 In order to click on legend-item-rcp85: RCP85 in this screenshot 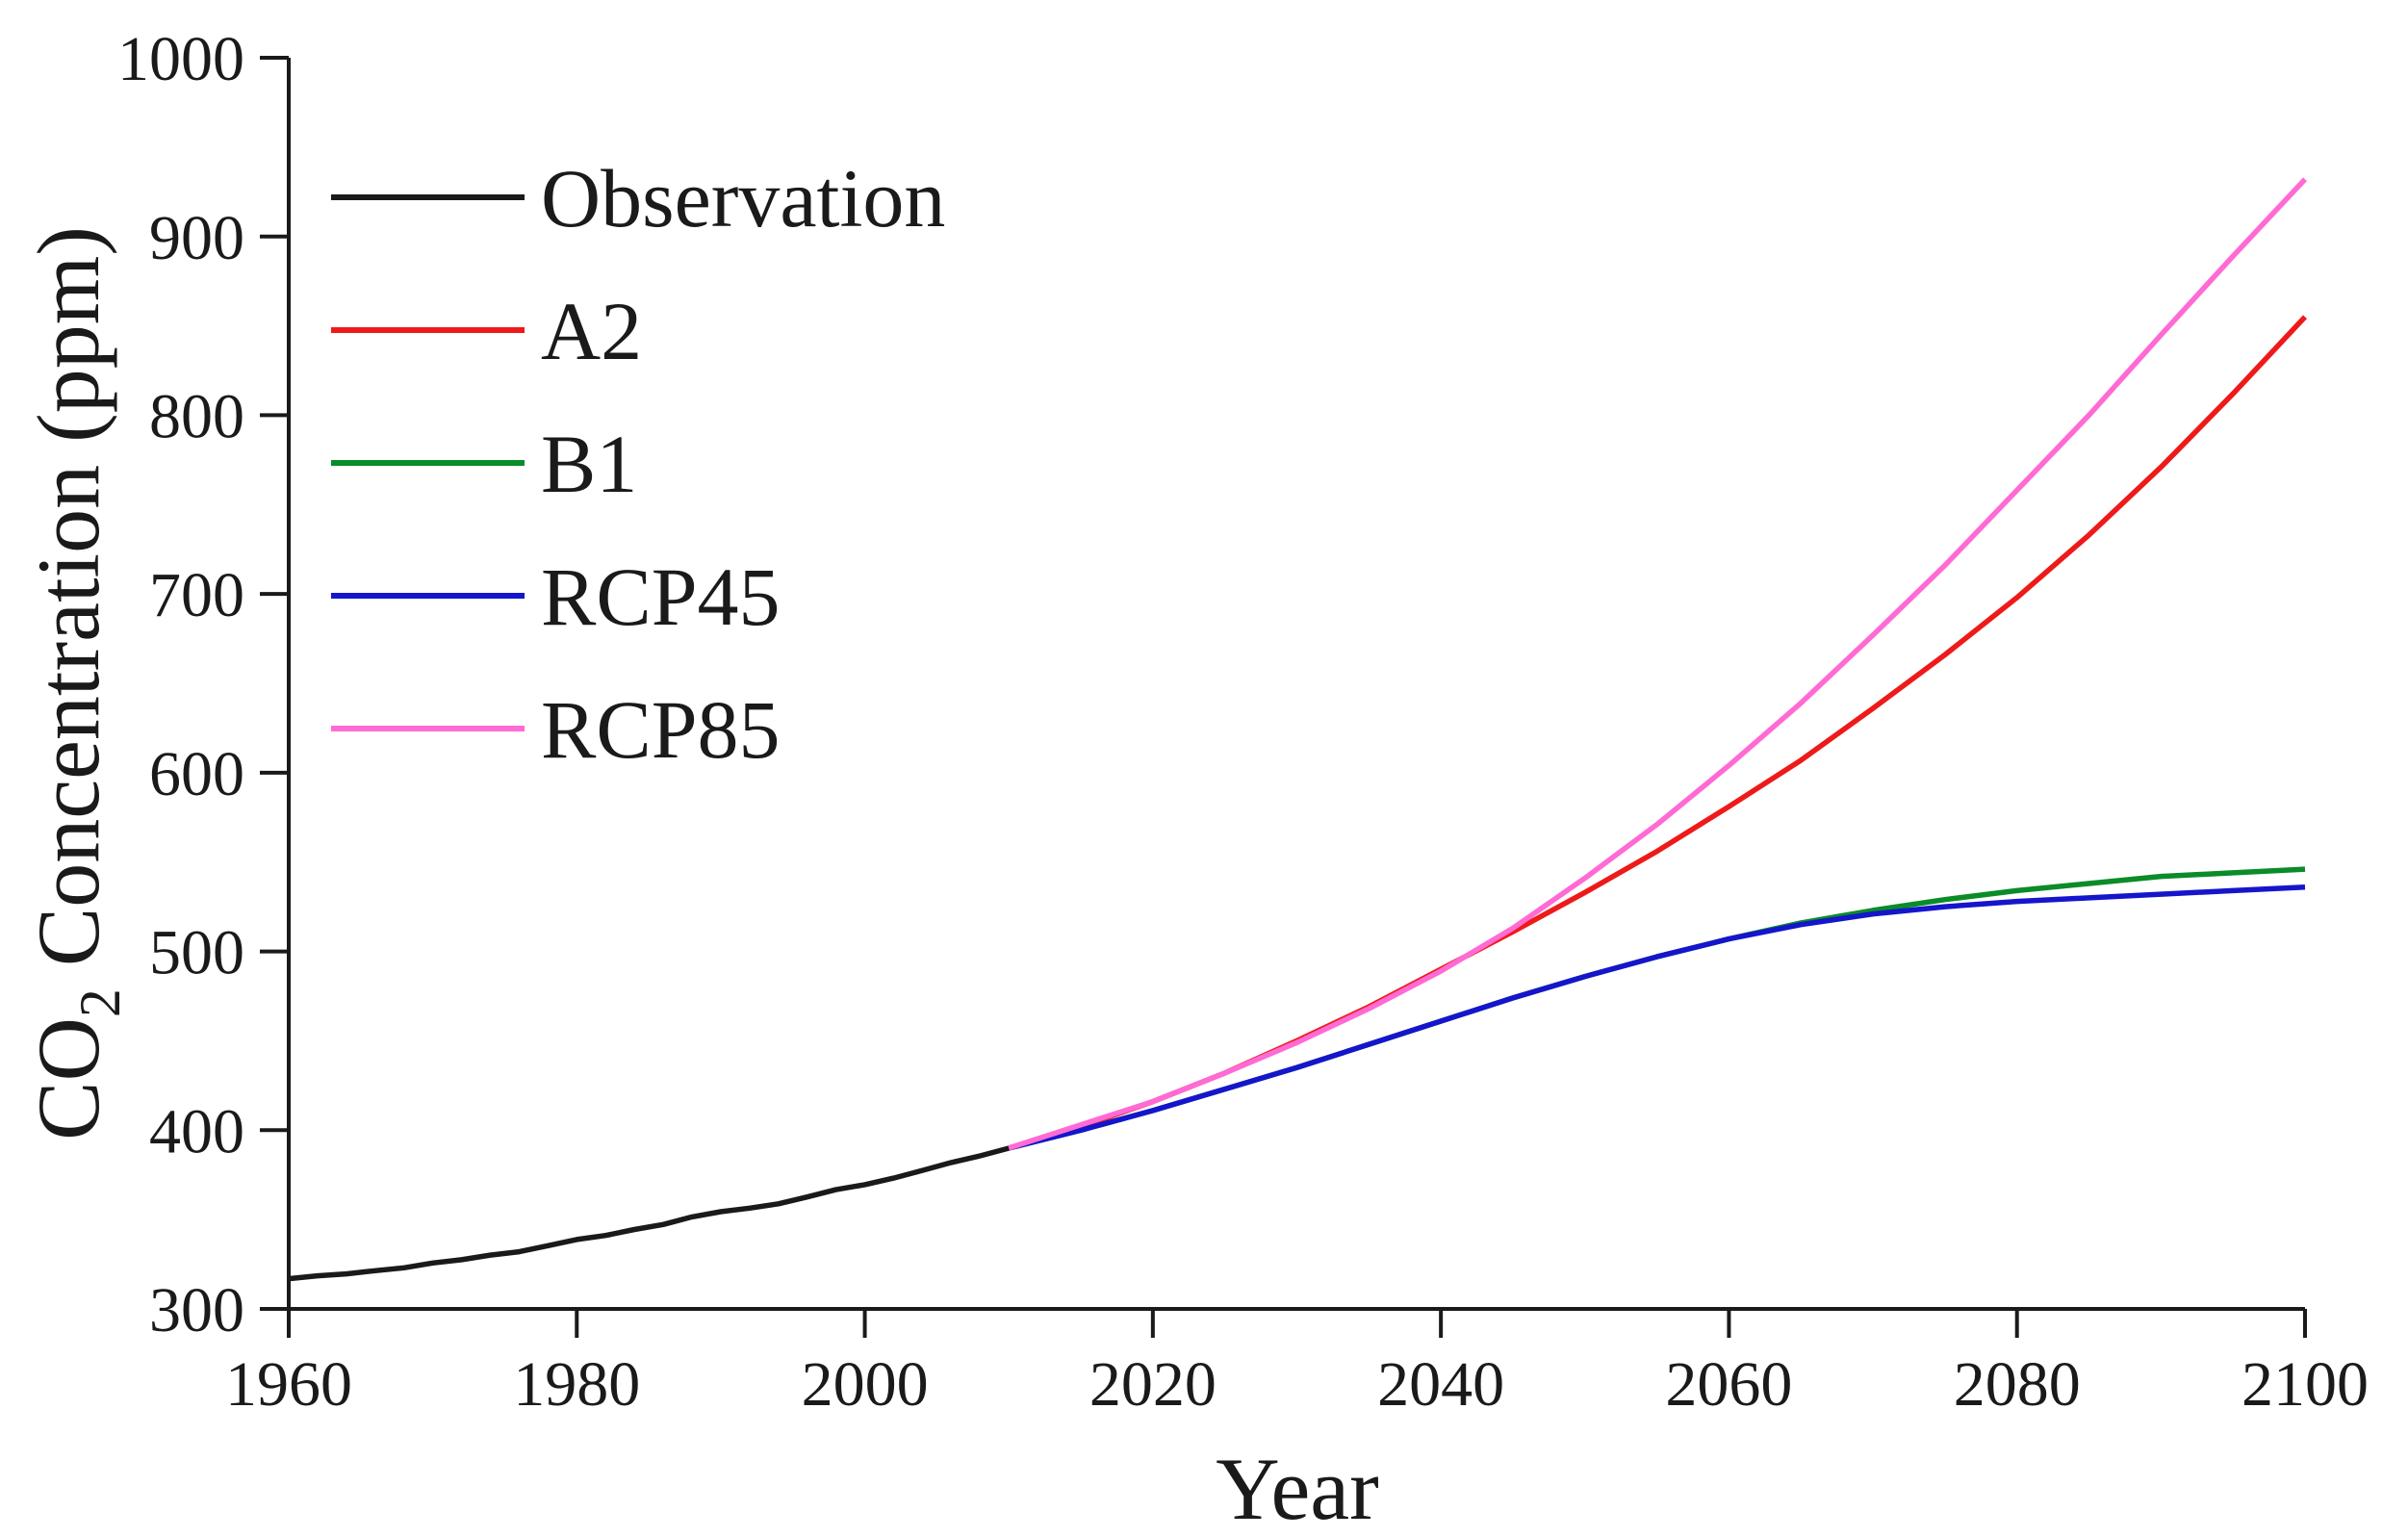, I will do `click(556, 729)`.